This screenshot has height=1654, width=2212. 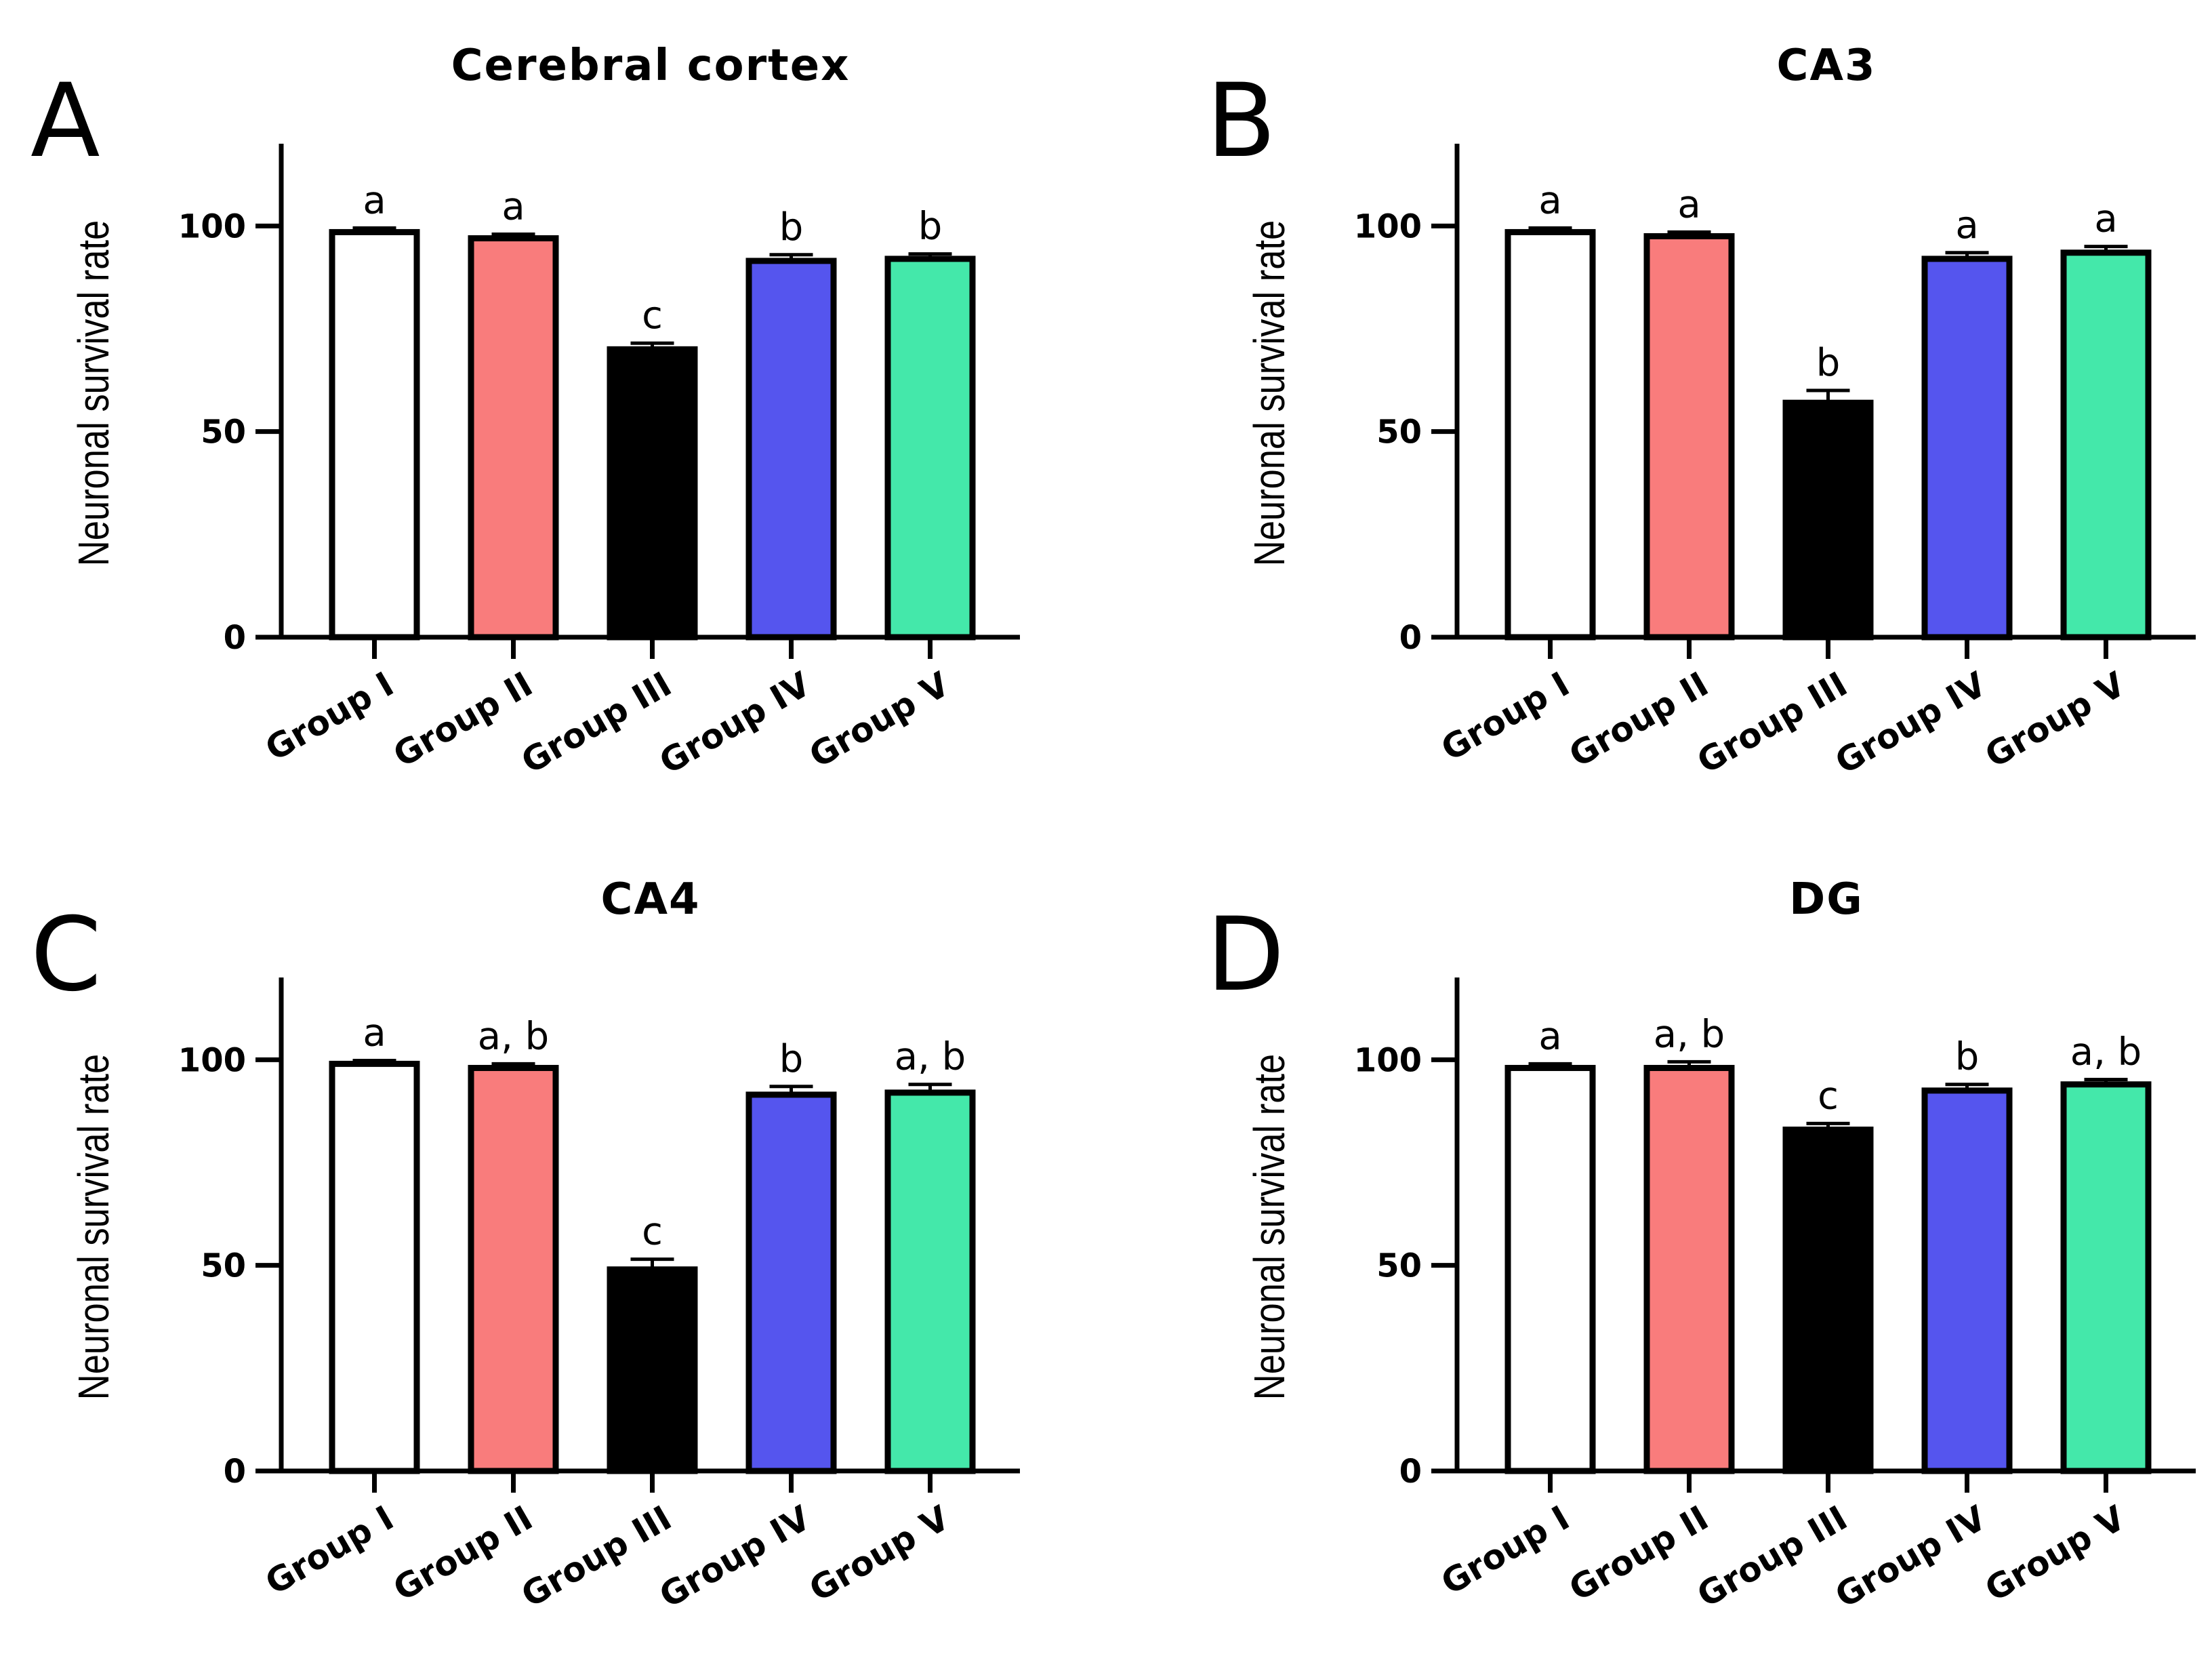 I want to click on panel-letter: D, so click(x=1245, y=955).